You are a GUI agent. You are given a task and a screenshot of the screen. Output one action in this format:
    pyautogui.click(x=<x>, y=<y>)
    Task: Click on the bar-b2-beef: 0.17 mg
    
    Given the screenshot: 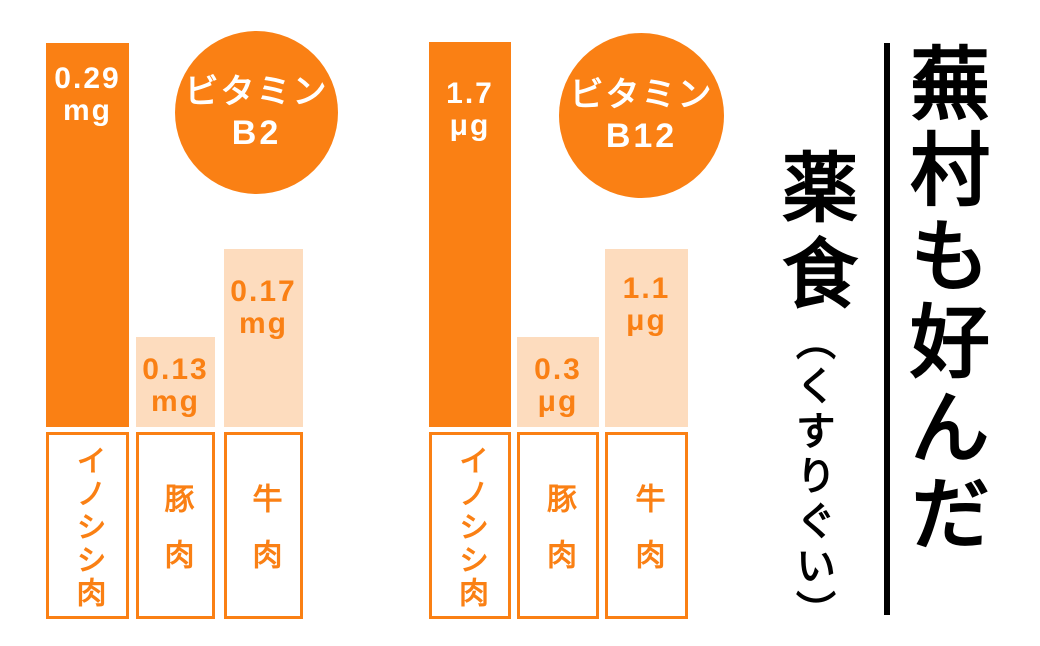 What is the action you would take?
    pyautogui.click(x=263, y=338)
    